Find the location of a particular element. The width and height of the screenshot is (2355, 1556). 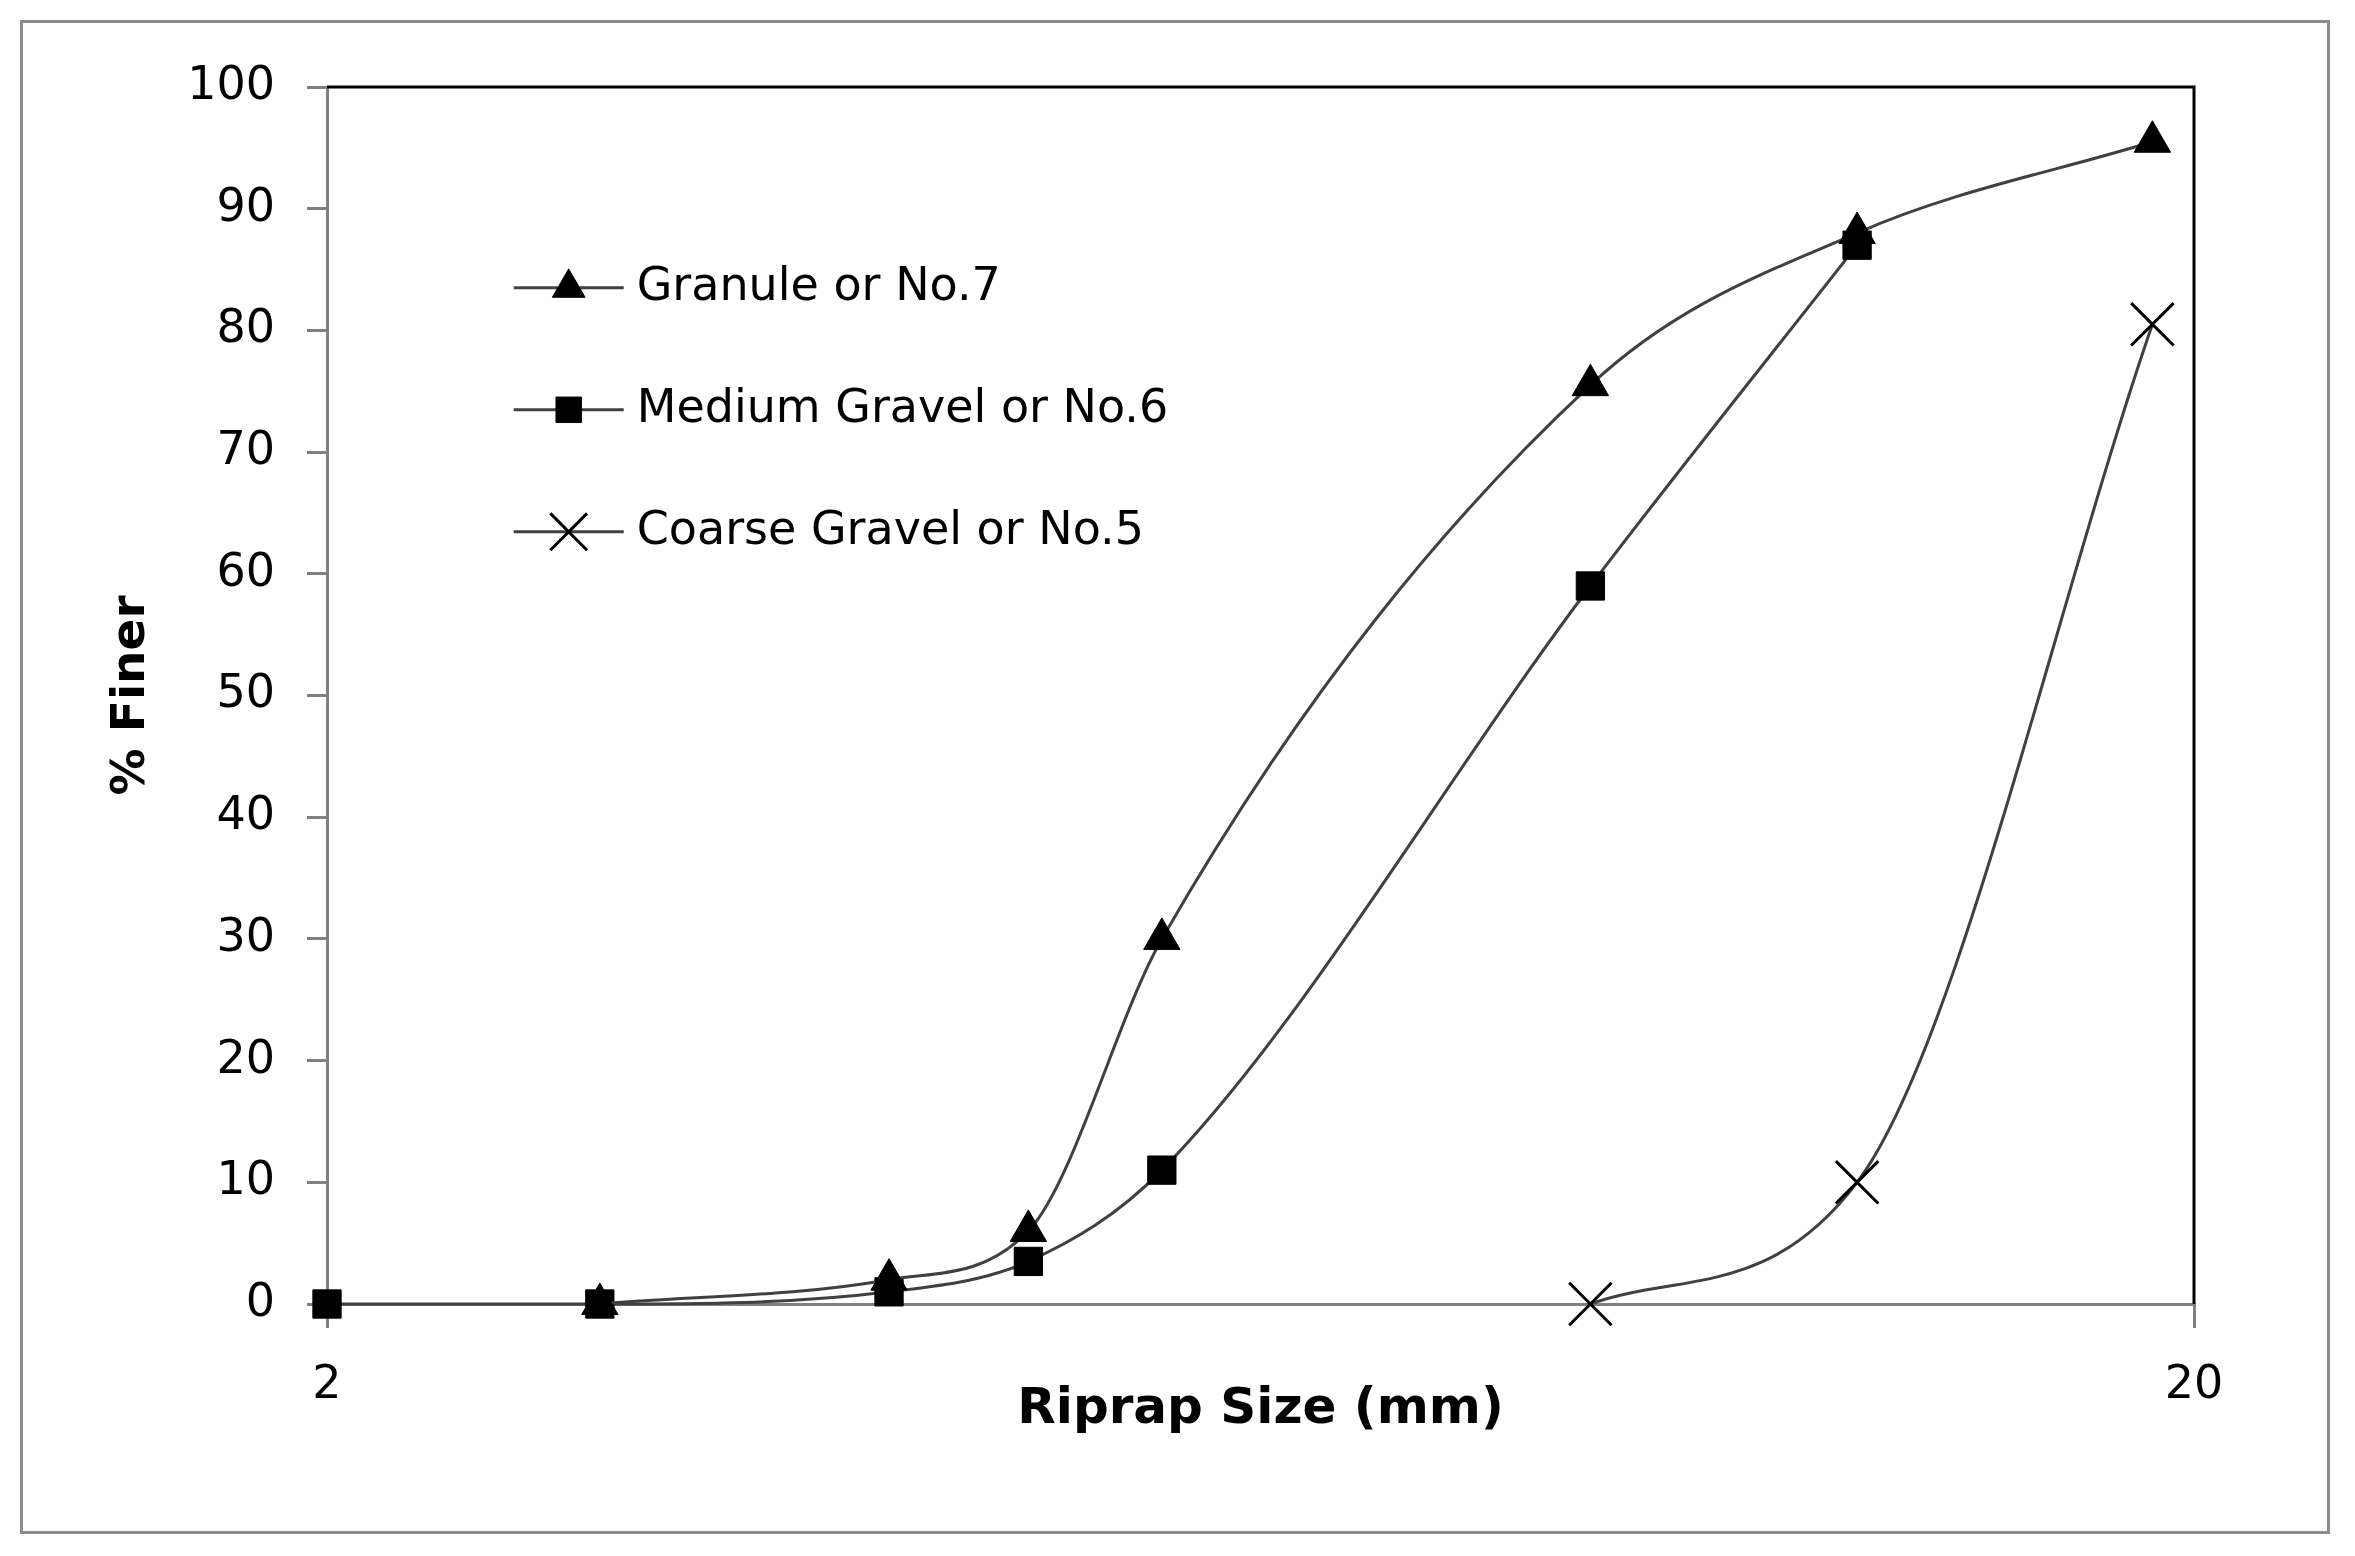

y-tick-label: 10 is located at coordinates (245, 1178).